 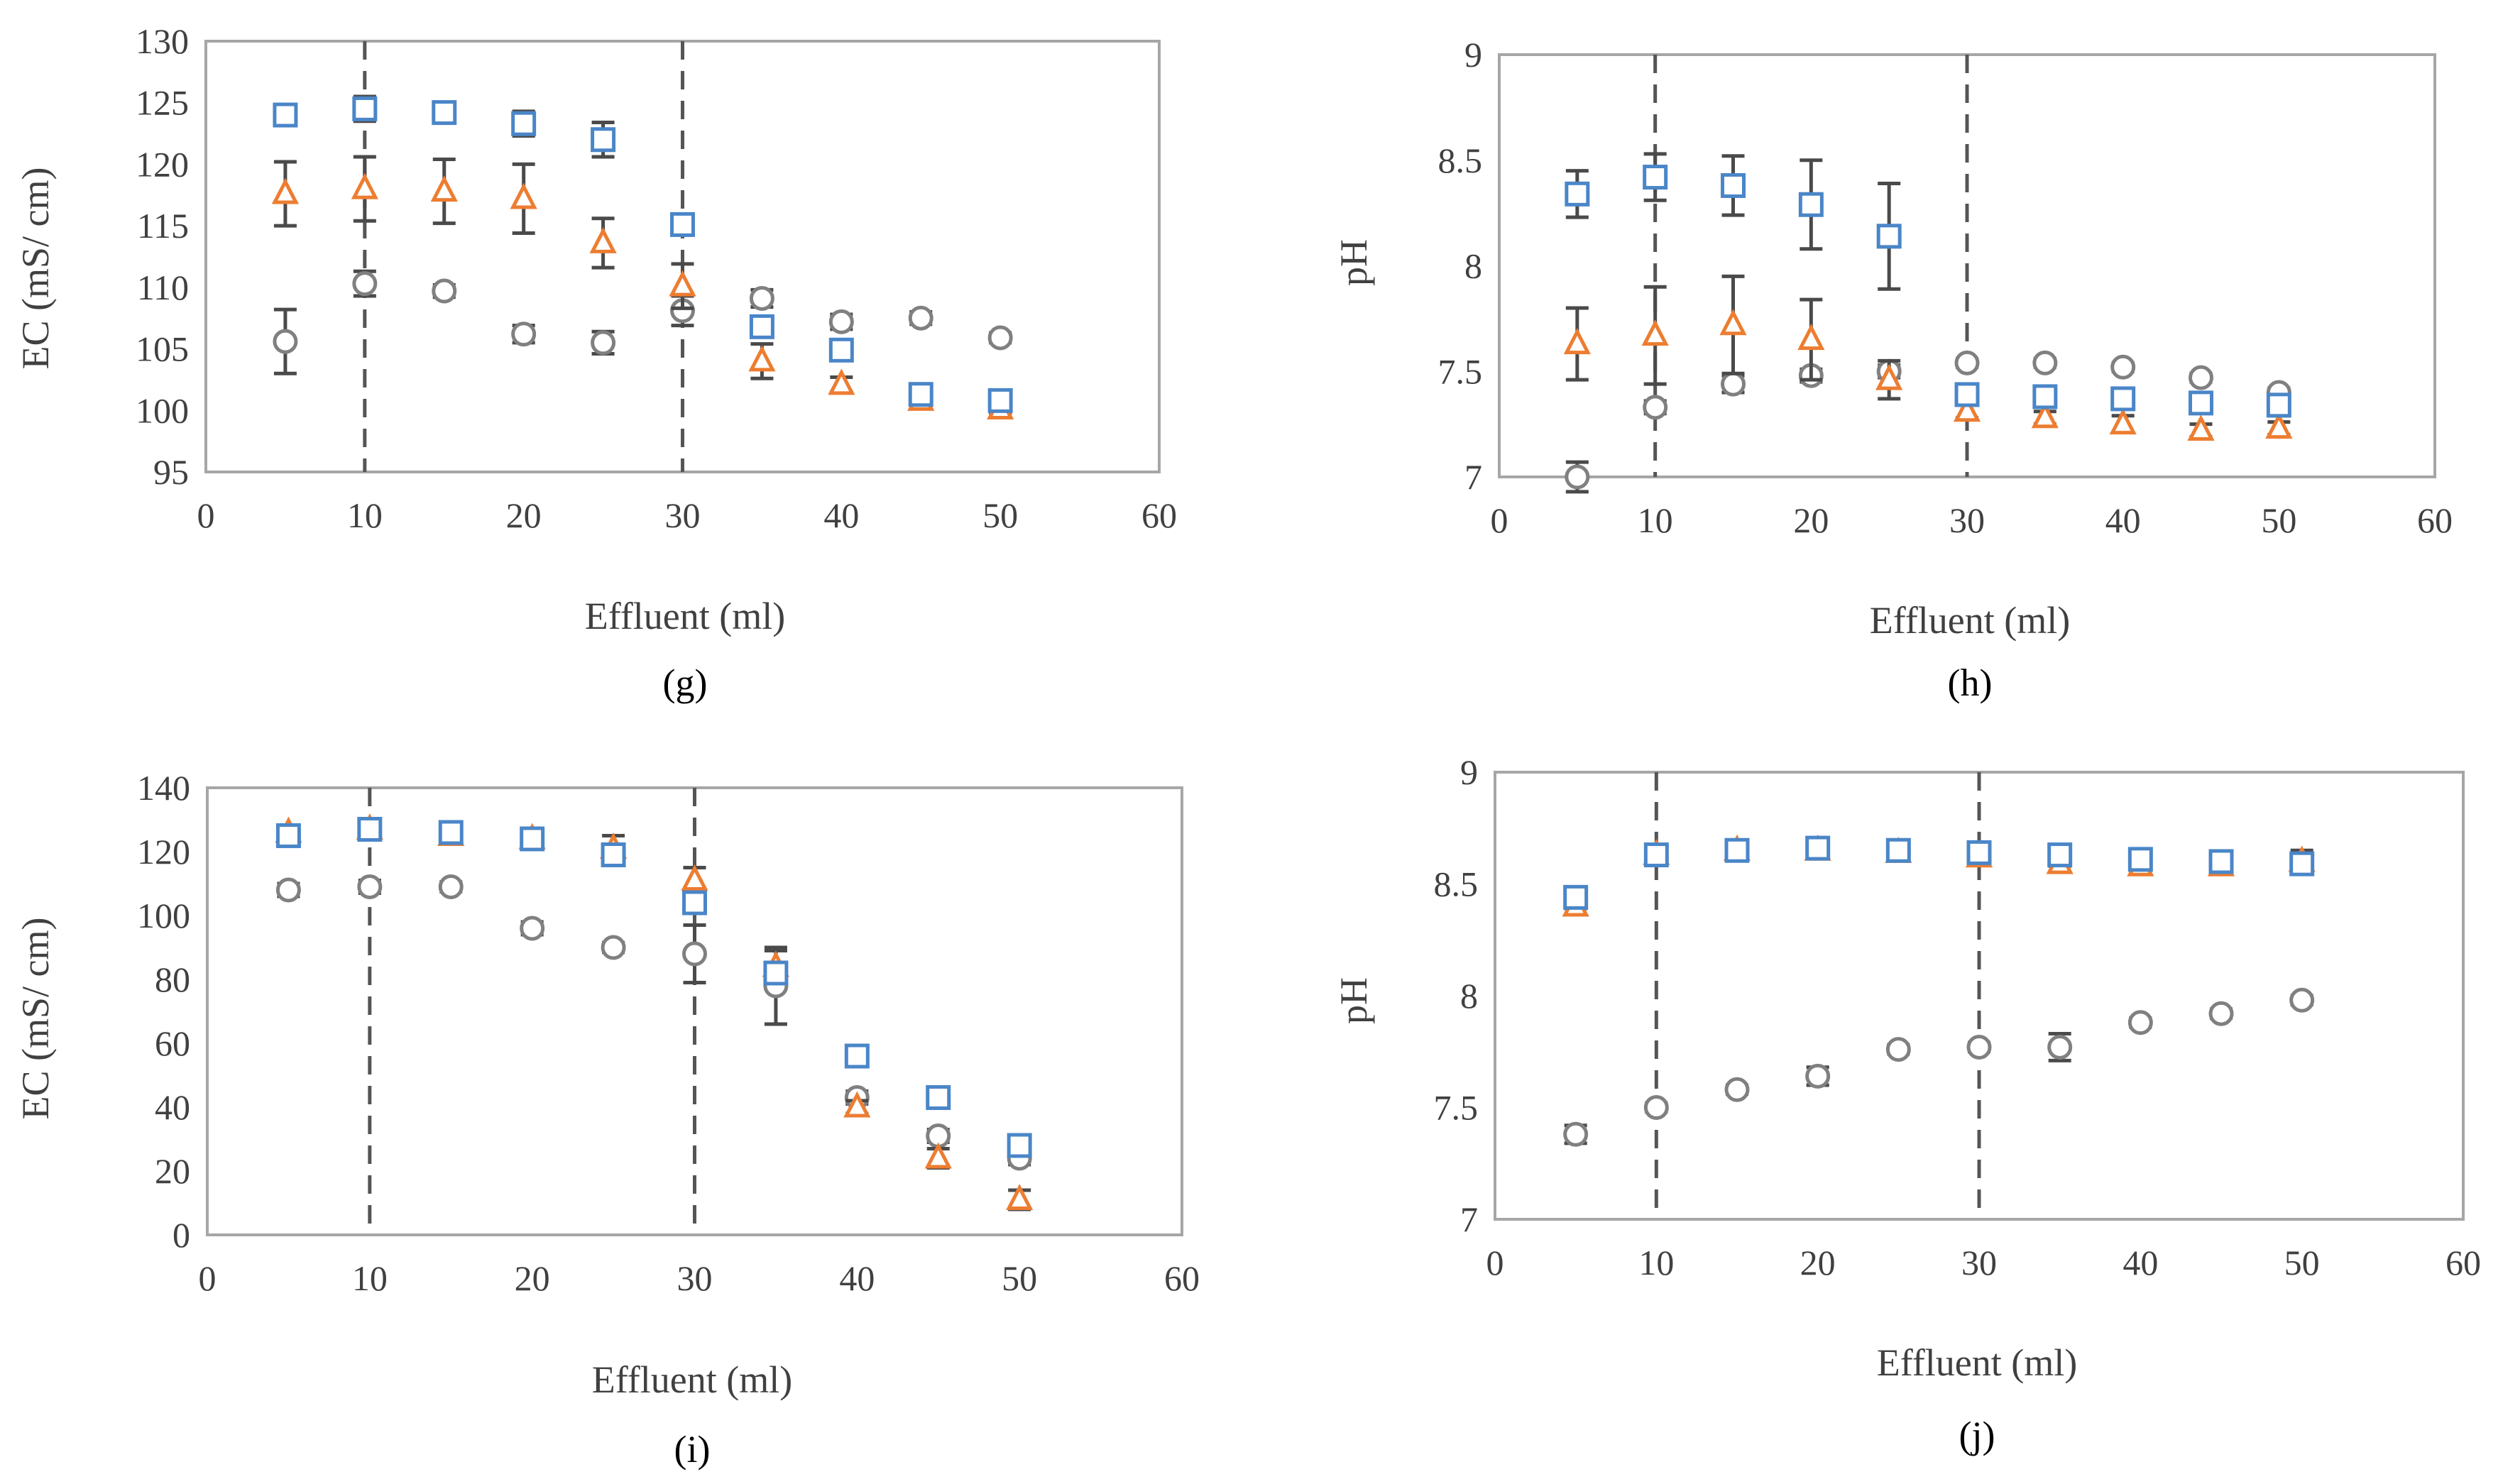 What do you see at coordinates (692, 1449) in the screenshot?
I see `panel-i-caption: (i)` at bounding box center [692, 1449].